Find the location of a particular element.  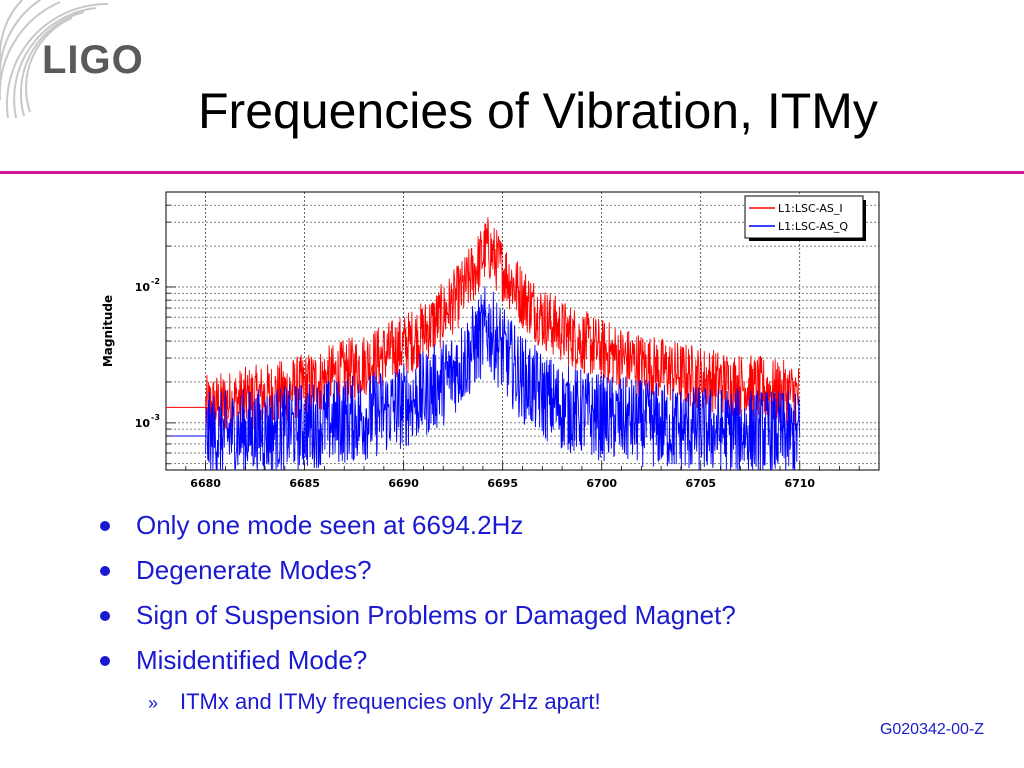

bullet-item: Only one mode seen at 6694.2Hz is located at coordinates (418, 530).